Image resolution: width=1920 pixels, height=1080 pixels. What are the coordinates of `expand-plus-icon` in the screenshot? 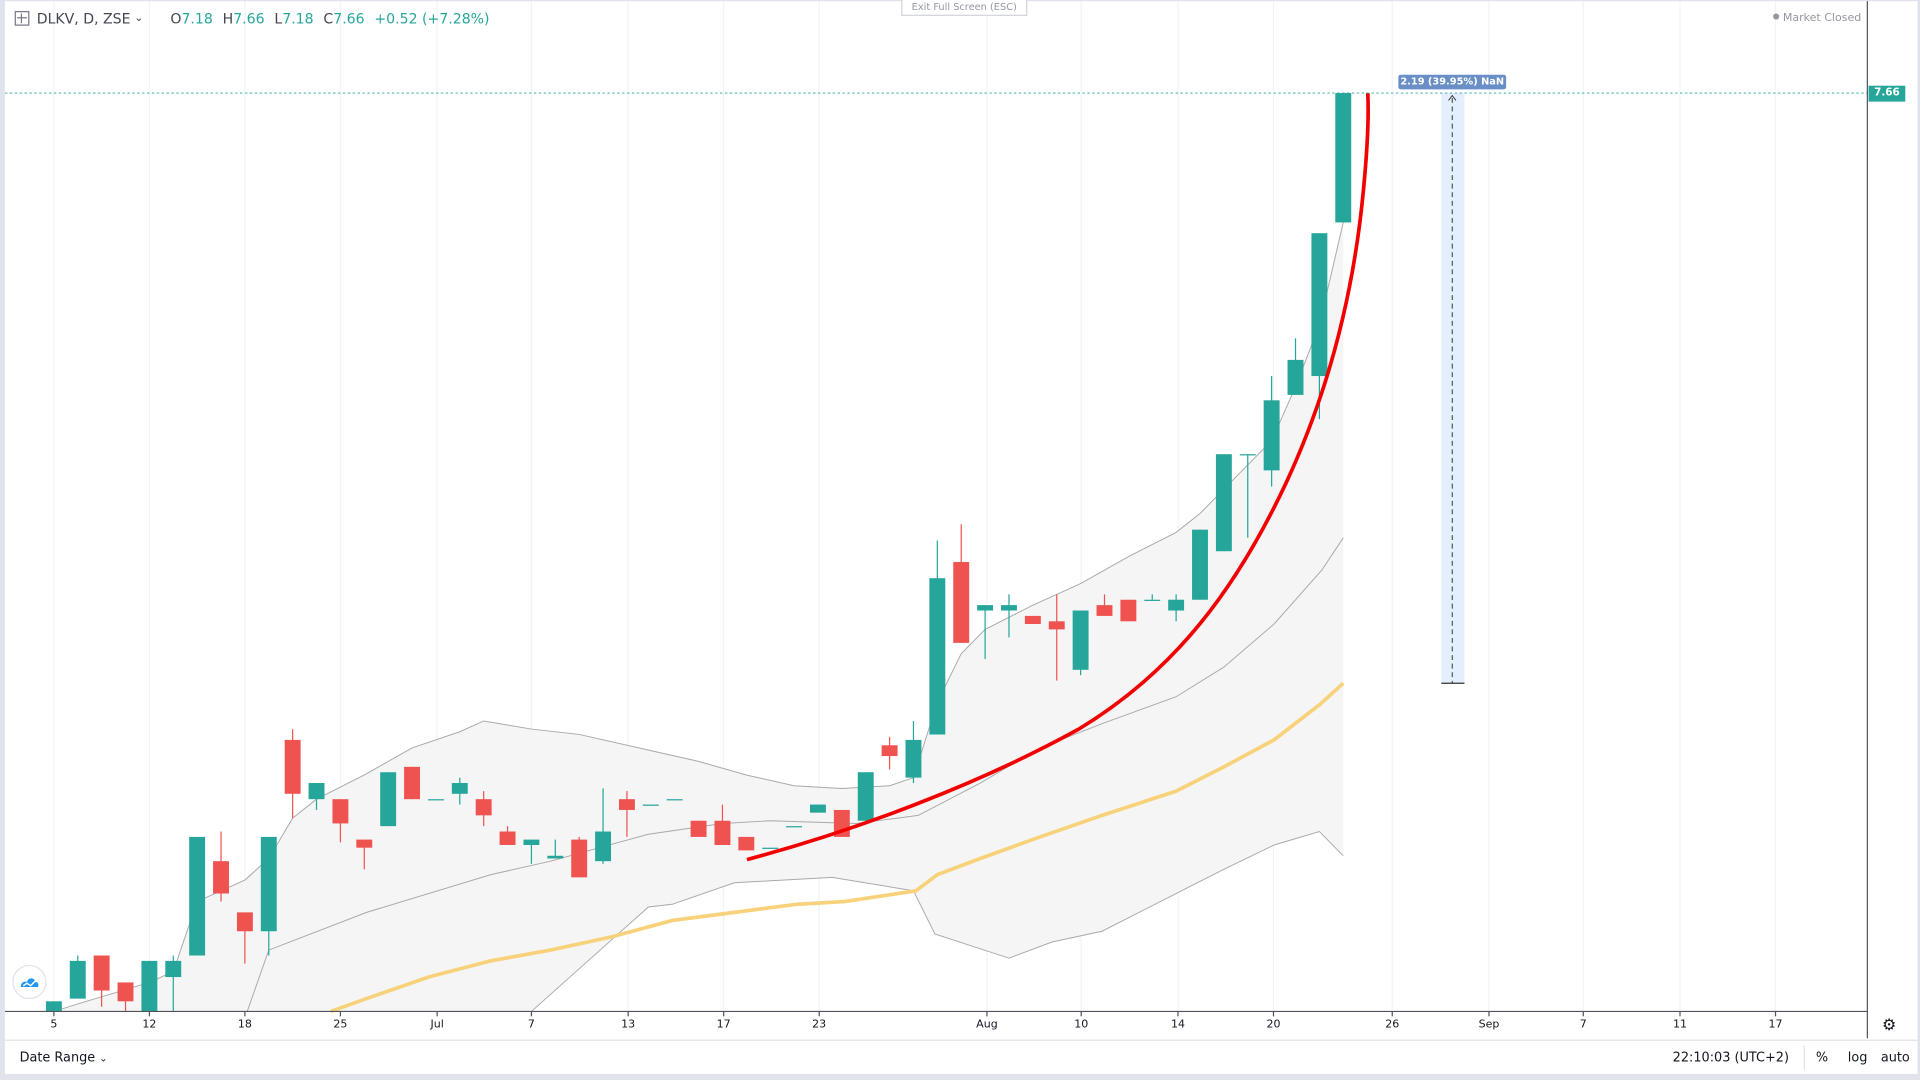 It's located at (22, 18).